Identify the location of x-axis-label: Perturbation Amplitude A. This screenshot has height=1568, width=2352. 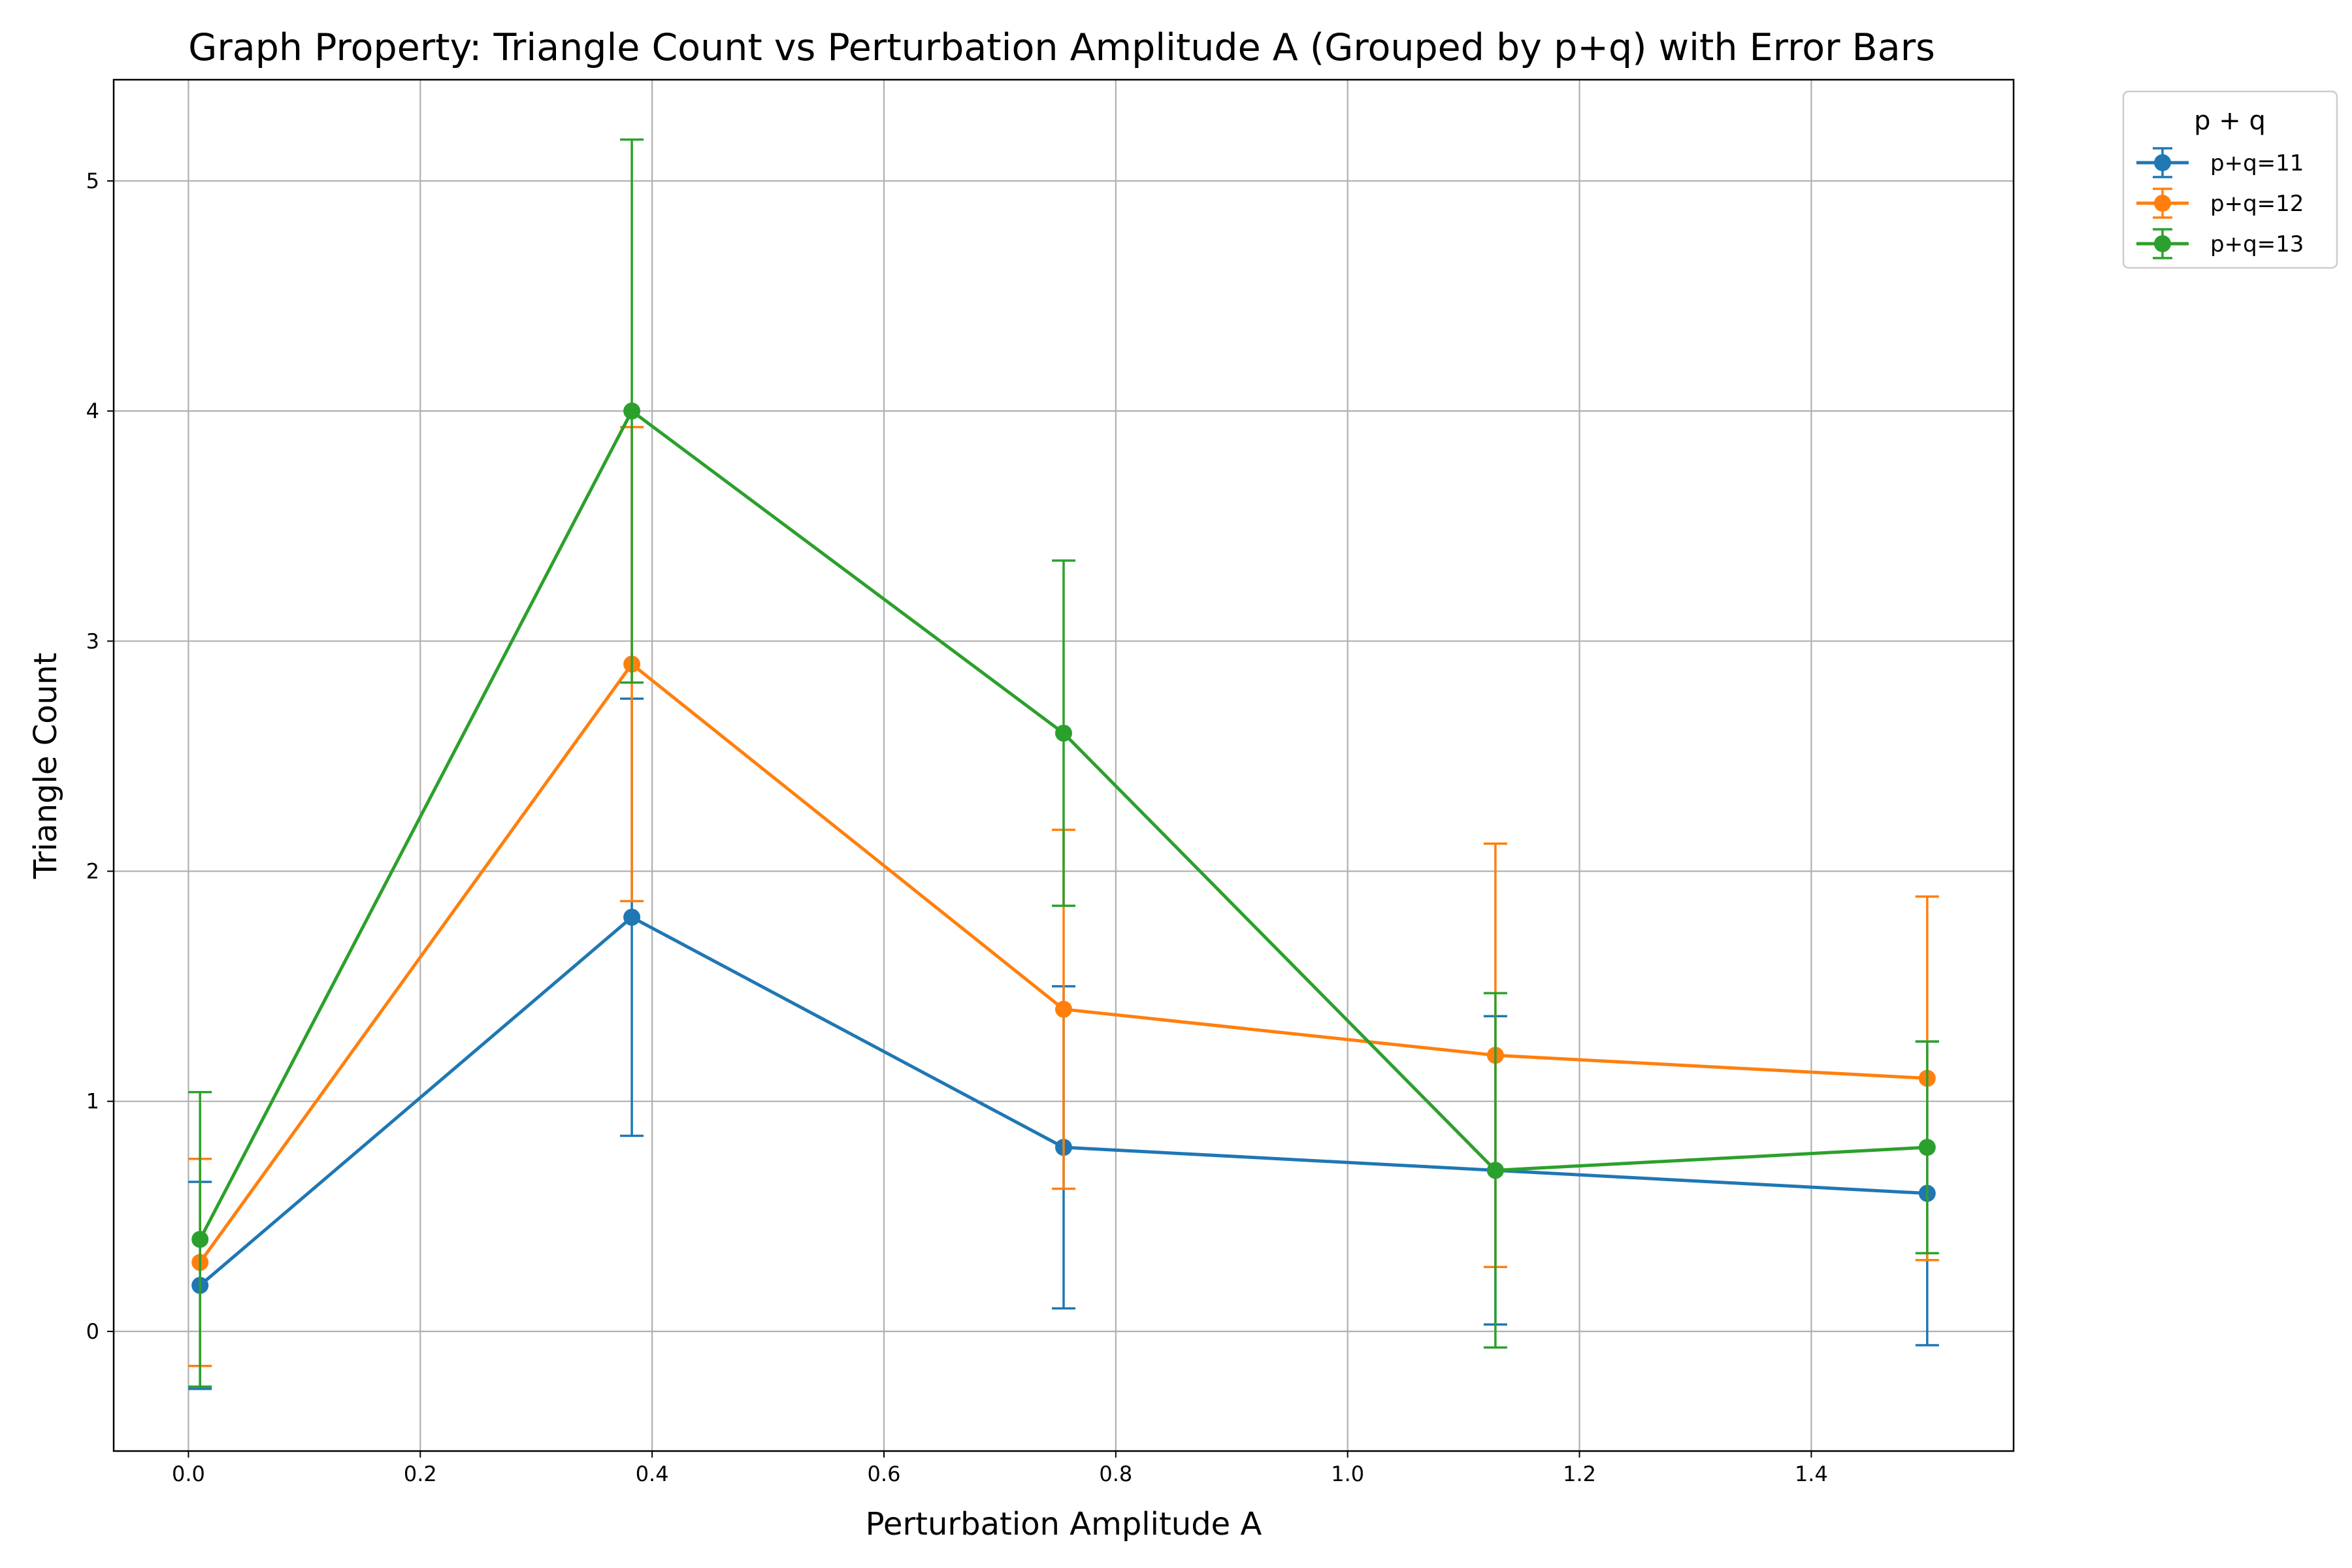
(1064, 1524).